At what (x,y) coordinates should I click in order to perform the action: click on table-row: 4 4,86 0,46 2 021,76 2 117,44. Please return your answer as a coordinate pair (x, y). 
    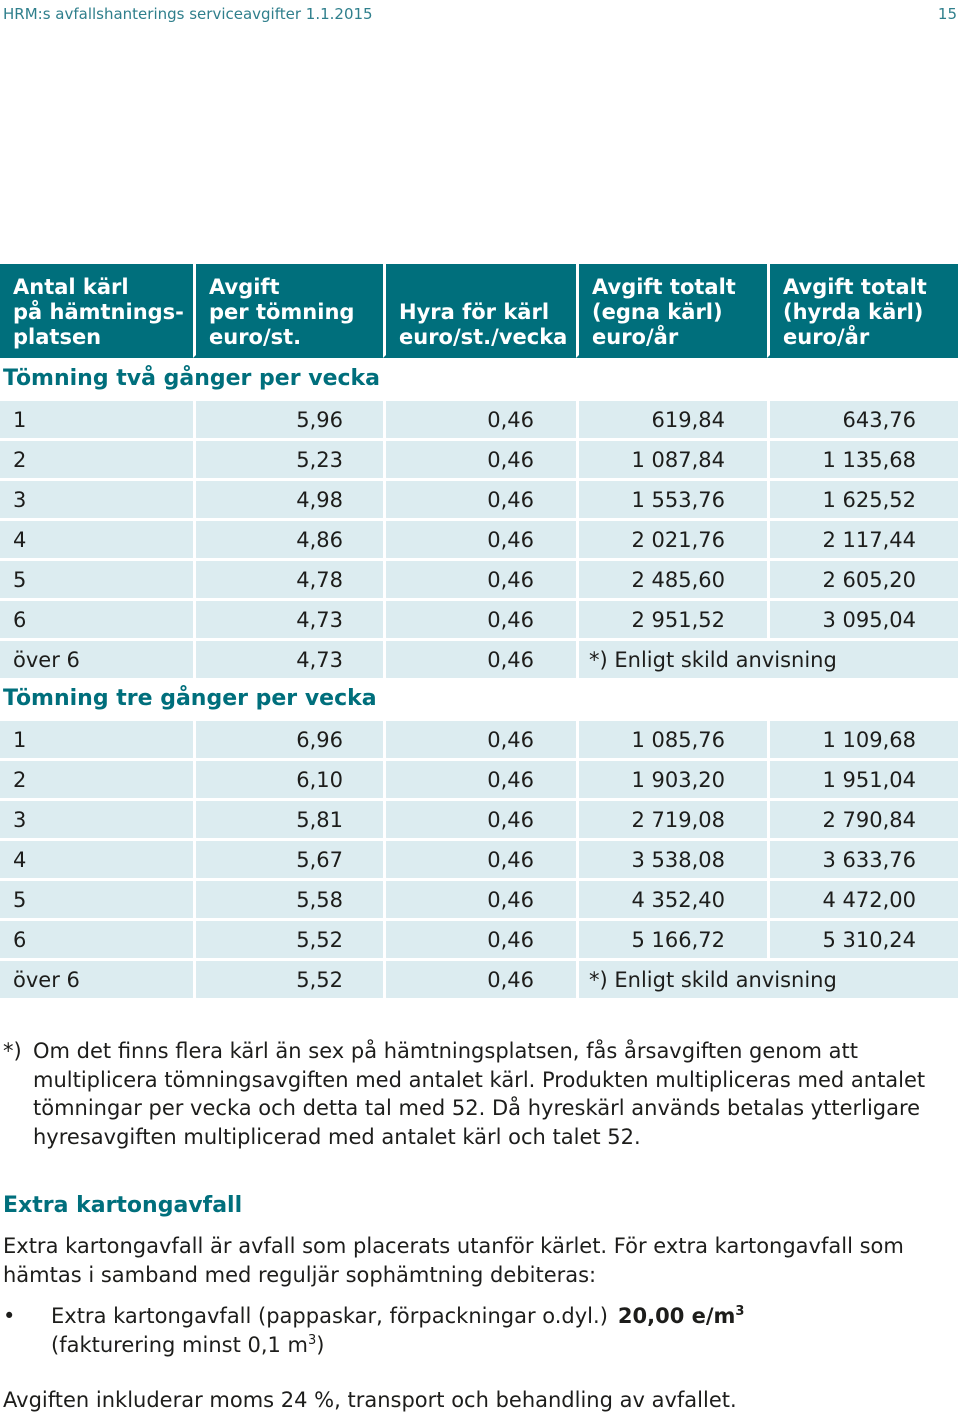
    Looking at the image, I should click on (479, 538).